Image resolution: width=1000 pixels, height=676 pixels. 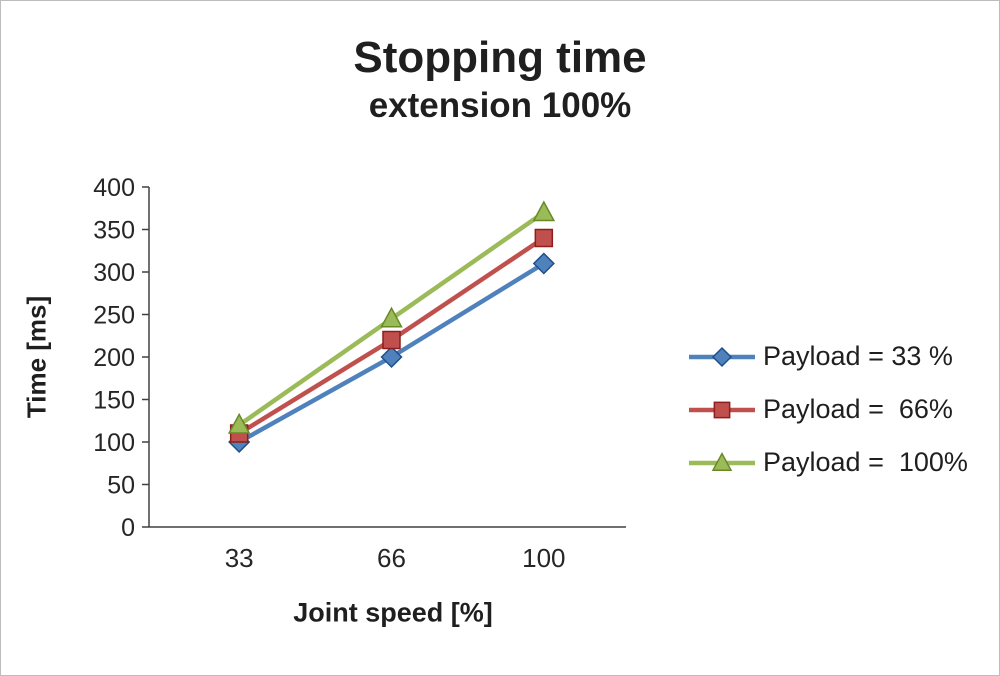 I want to click on legend-label: Payload = 33 %, so click(x=858, y=356).